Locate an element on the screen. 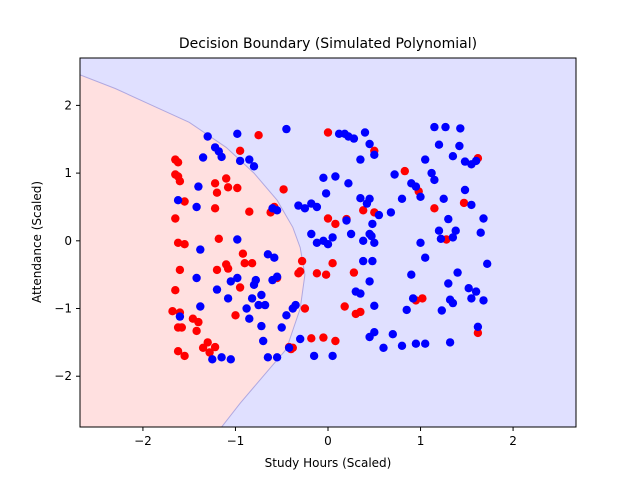 Image resolution: width=640 pixels, height=485 pixels. y-tick-label-2: 0 is located at coordinates (68, 241).